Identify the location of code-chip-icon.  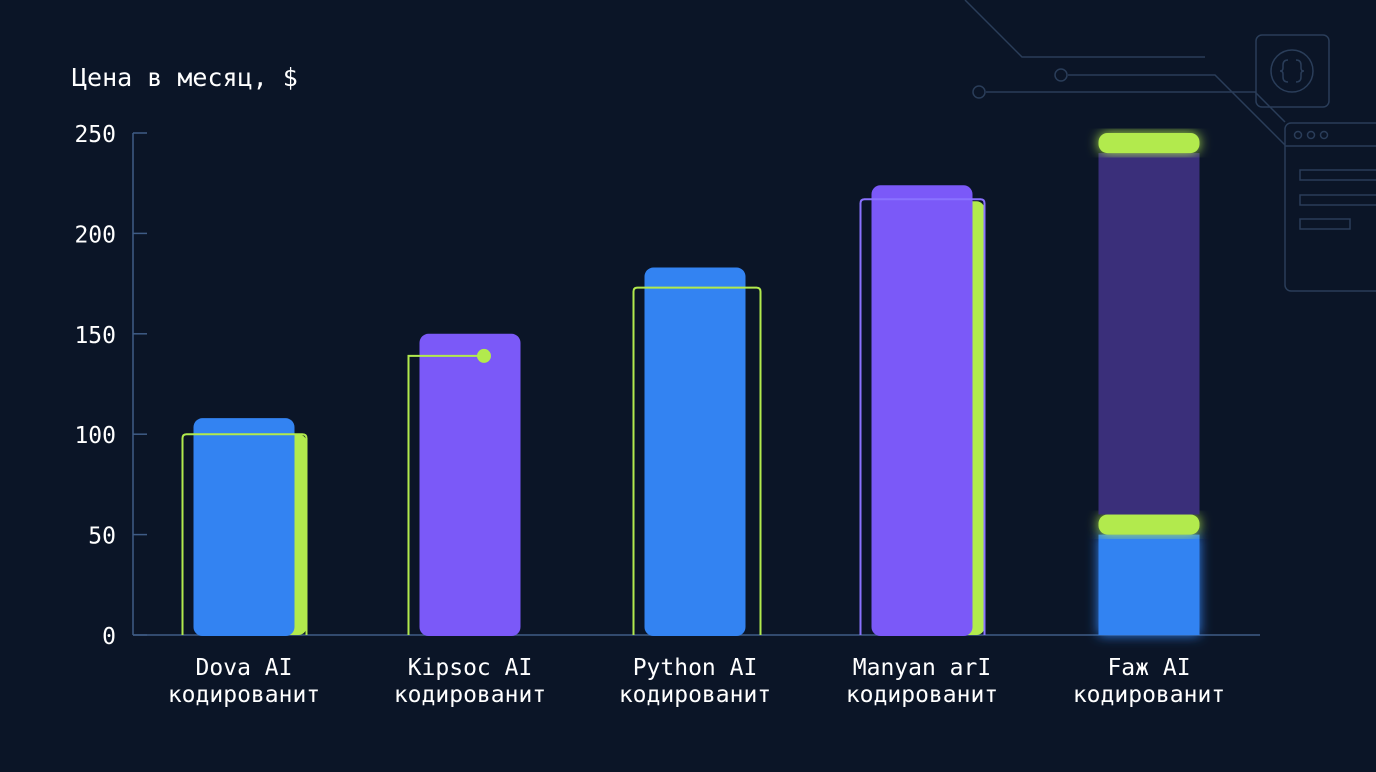
(1292, 71).